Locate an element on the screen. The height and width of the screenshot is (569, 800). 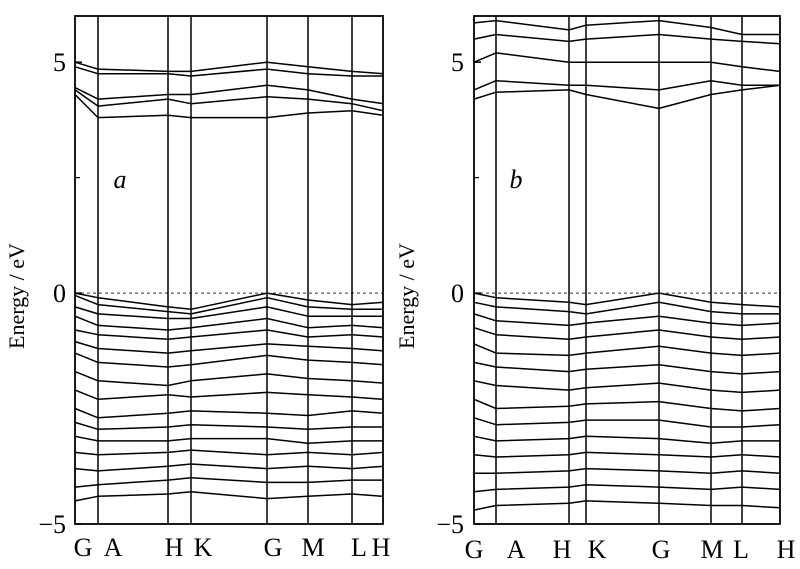
panel-label: b is located at coordinates (516, 179).